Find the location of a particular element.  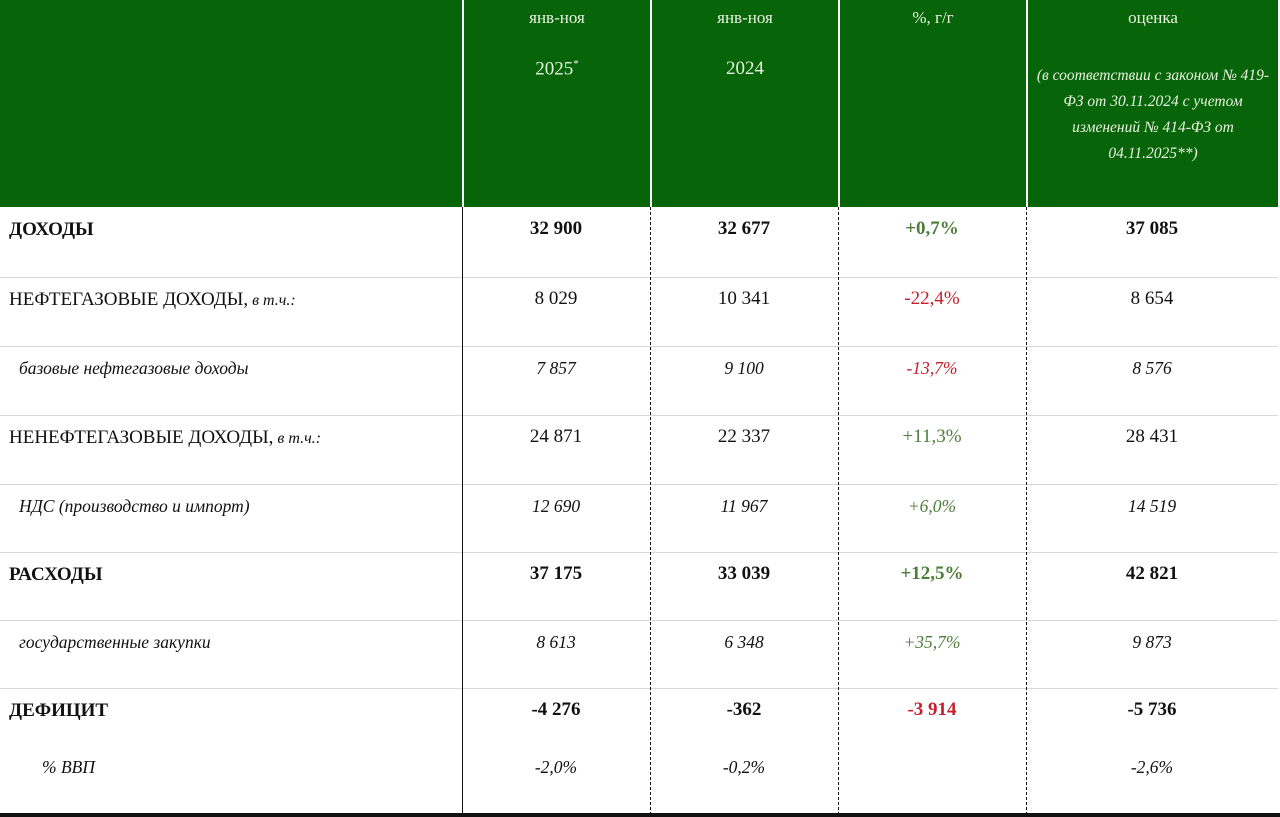

cell-v2024: 11 967 is located at coordinates (744, 506).